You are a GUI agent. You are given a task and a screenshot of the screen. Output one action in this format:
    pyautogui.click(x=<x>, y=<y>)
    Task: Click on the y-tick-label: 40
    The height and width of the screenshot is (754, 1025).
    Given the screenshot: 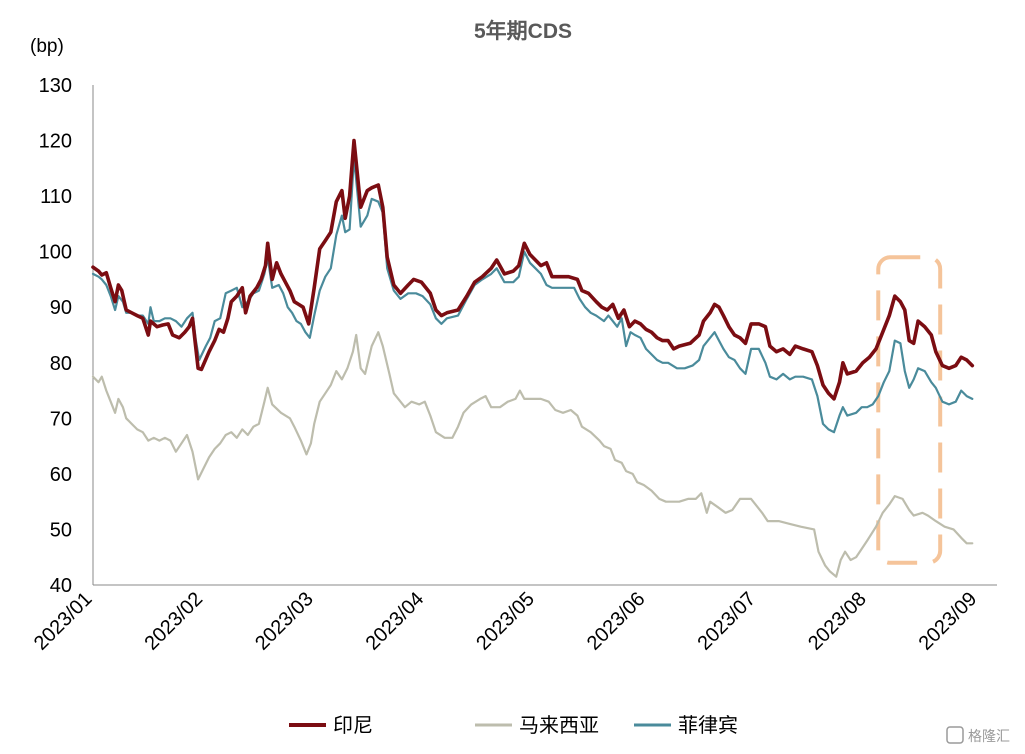 What is the action you would take?
    pyautogui.click(x=61, y=586)
    